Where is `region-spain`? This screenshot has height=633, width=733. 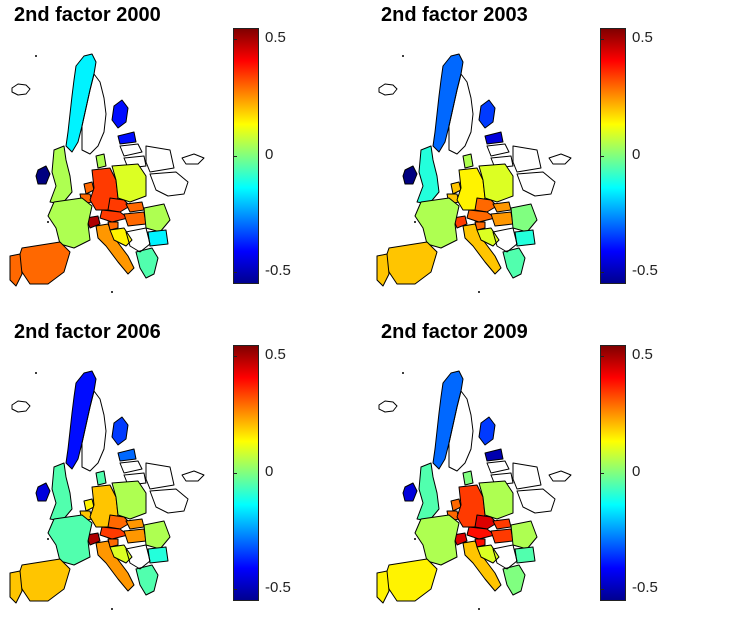 region-spain is located at coordinates (44, 263).